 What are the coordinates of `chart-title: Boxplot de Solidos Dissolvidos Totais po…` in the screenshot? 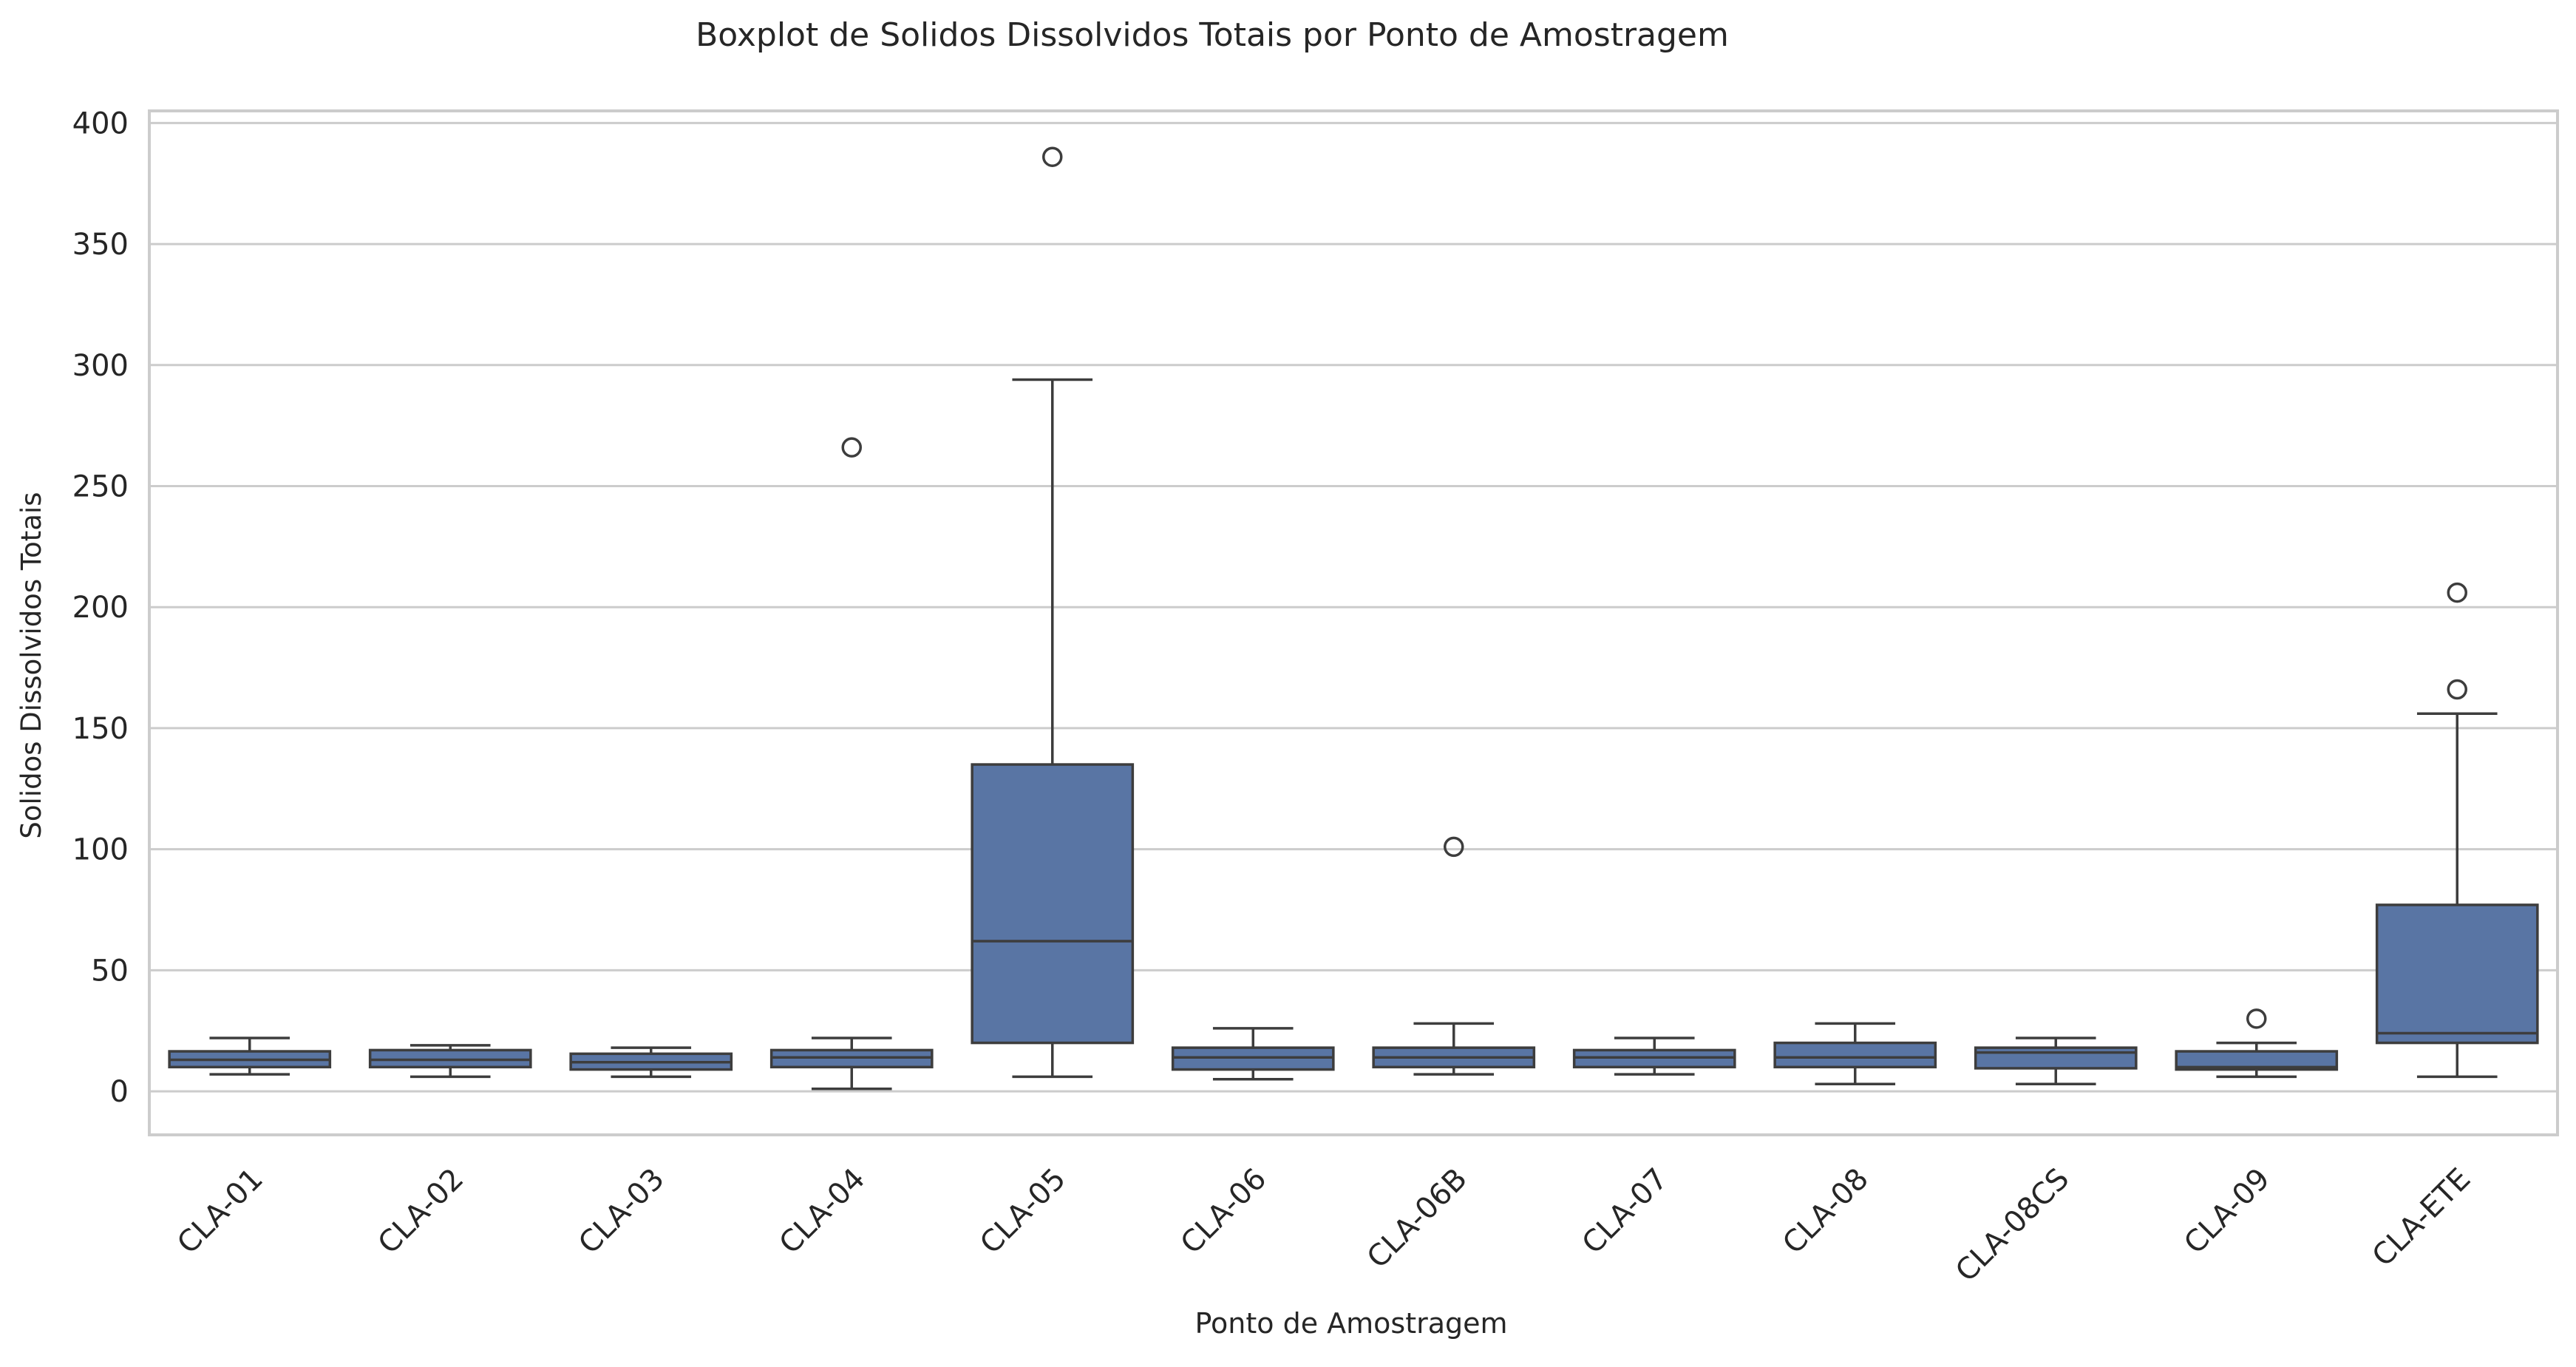 It's located at (1212, 35).